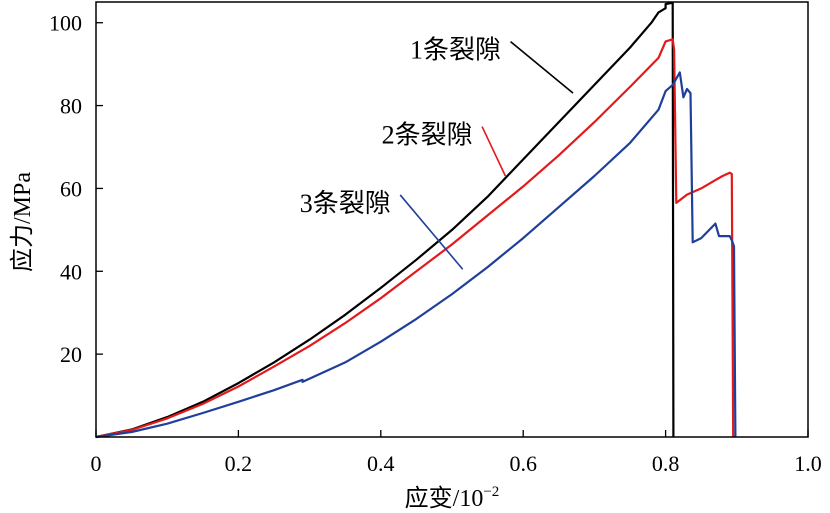 This screenshot has width=830, height=513. Describe the element at coordinates (71, 106) in the screenshot. I see `y-tick-label: 80` at that location.